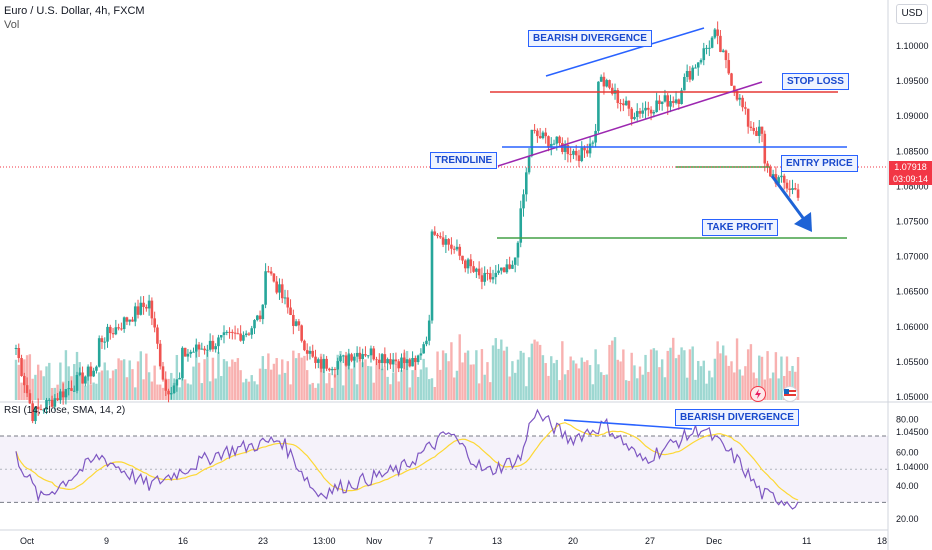 The image size is (932, 550). Describe the element at coordinates (819, 163) in the screenshot. I see `entry-price-label: ENTRY PRICE` at that location.